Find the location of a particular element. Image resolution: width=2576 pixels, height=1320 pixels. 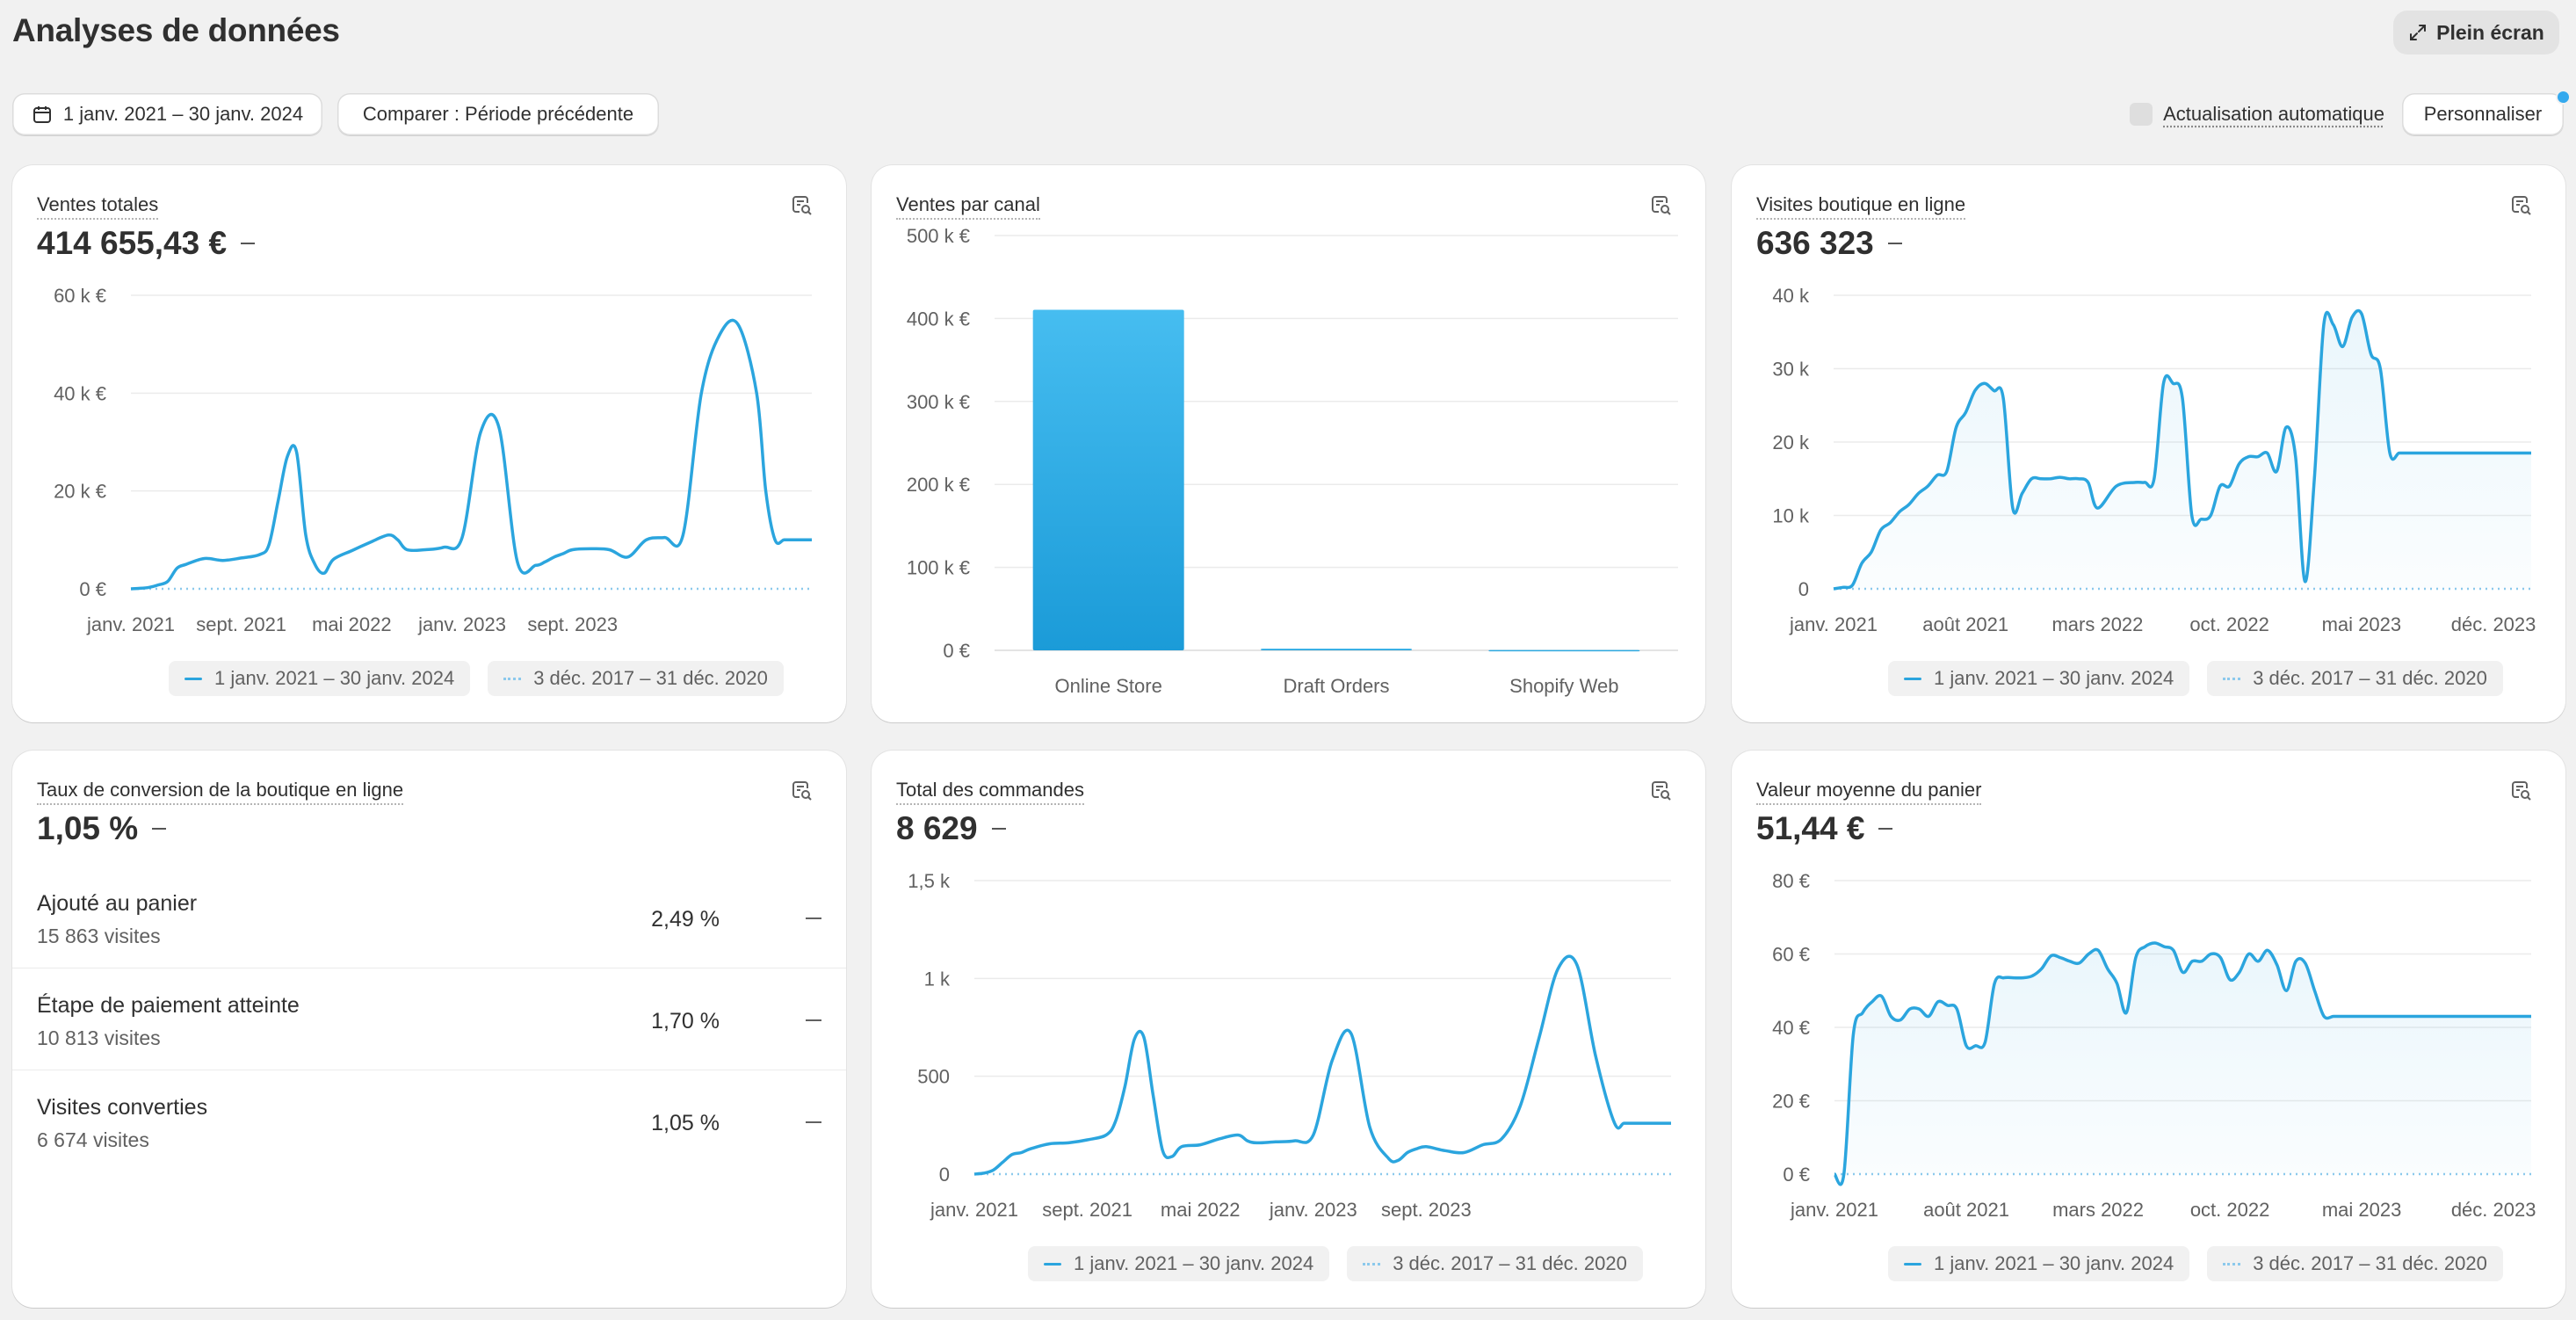

card-title: Ventes par canal is located at coordinates (968, 207).